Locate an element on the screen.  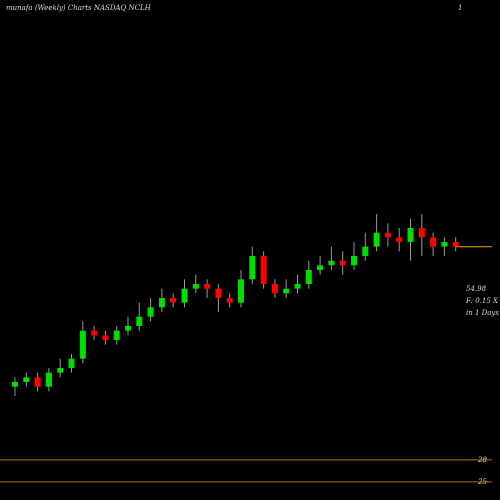
chart-title: munafa (Weekly) Charts NASDAQ NCLH is located at coordinates (79, 8).